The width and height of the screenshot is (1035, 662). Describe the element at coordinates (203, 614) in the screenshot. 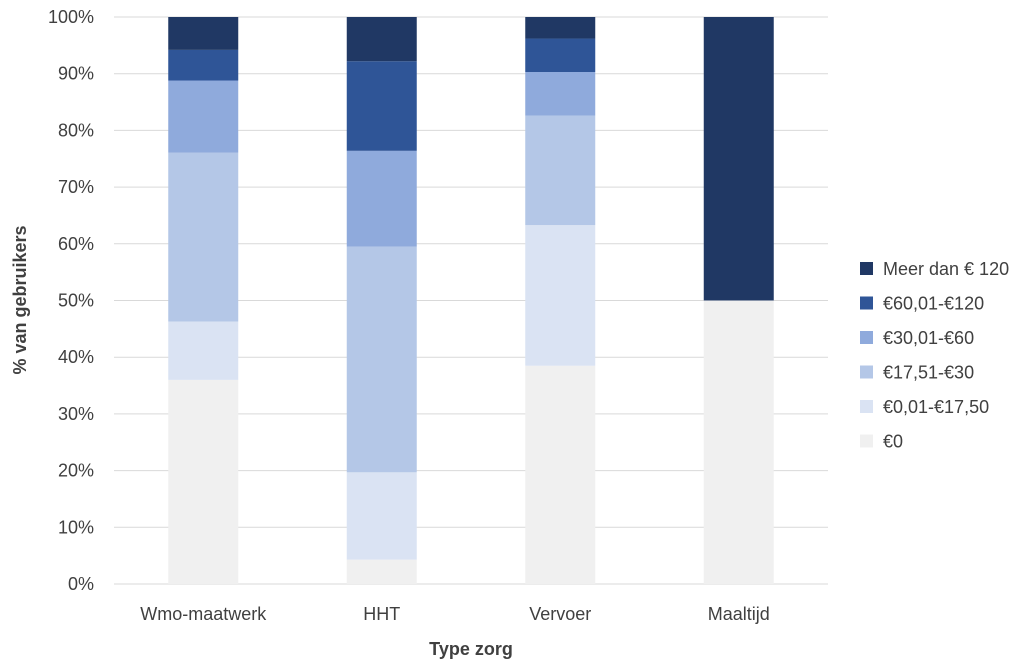

I see `x-tick-label: Wmo-maatwerk` at that location.